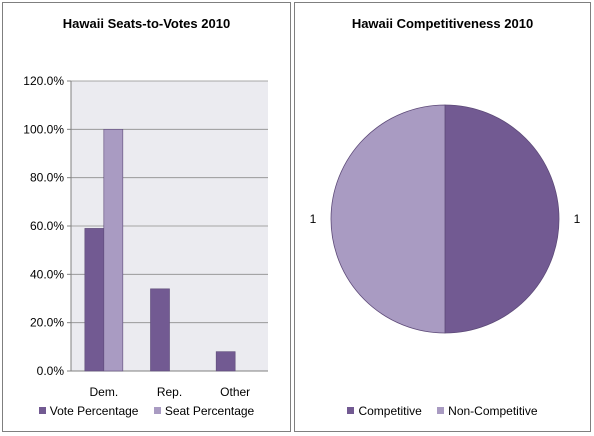  What do you see at coordinates (351, 410) in the screenshot?
I see `legend-swatch-competitive` at bounding box center [351, 410].